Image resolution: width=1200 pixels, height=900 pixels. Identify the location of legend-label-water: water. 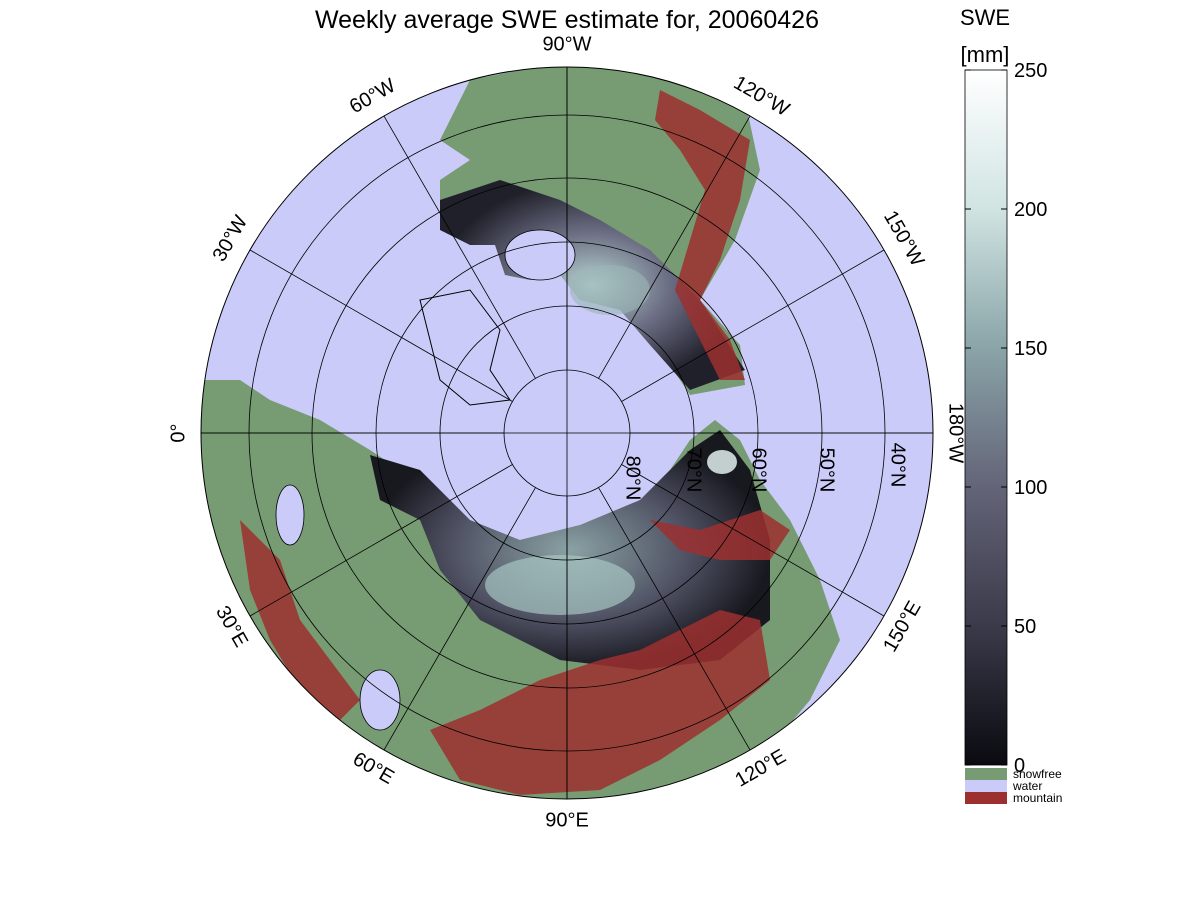
(1027, 786).